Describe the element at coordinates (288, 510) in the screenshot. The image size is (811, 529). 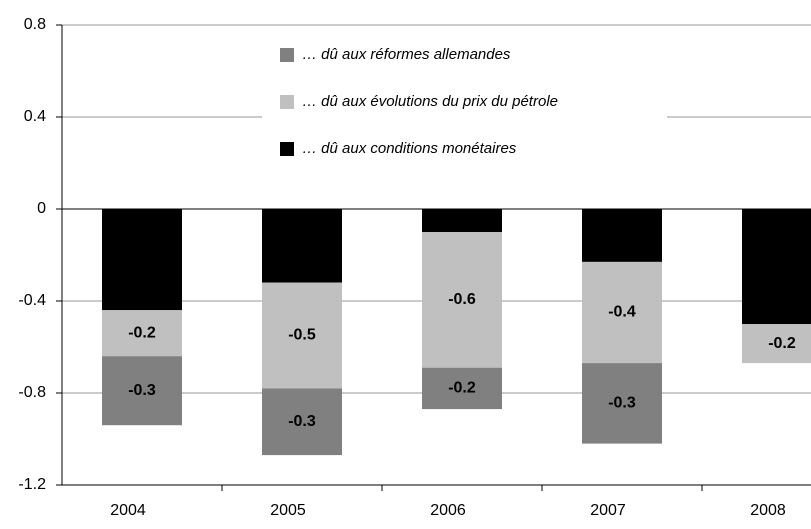
I see `x-tick-label: 2005` at that location.